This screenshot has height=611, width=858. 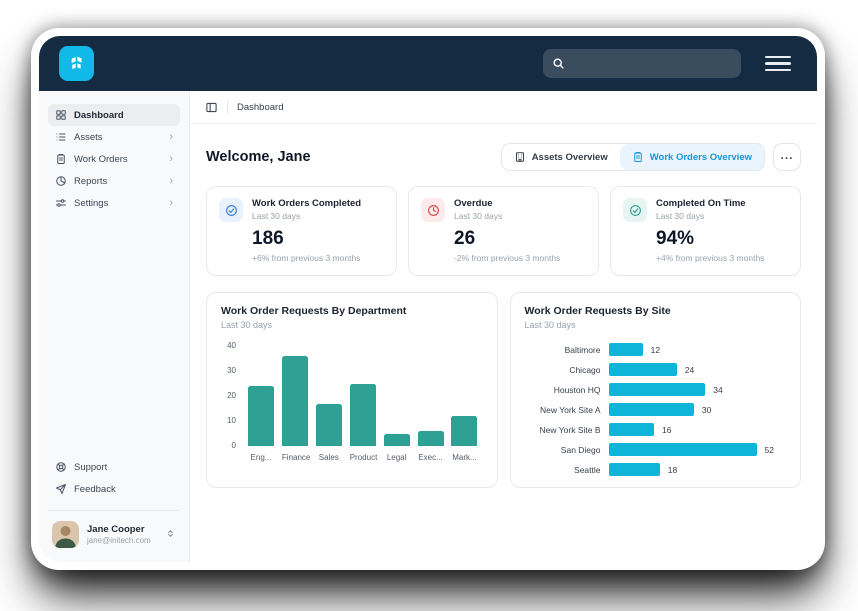 I want to click on building-icon, so click(x=520, y=157).